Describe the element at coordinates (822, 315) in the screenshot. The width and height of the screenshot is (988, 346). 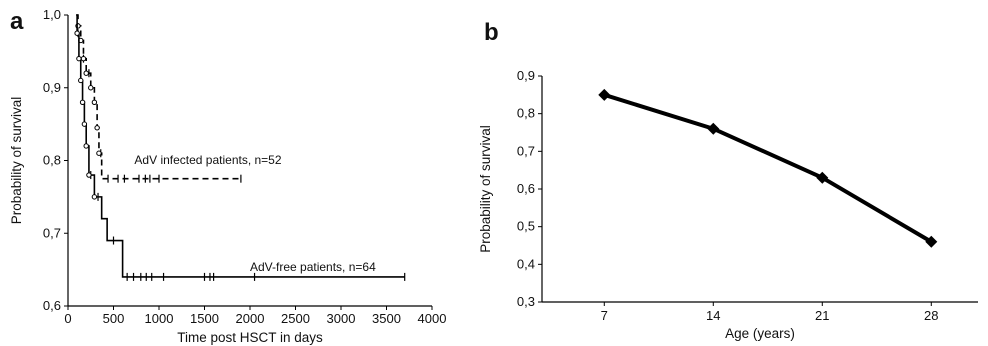
I see `panel-b-x-tick-label: 21` at that location.